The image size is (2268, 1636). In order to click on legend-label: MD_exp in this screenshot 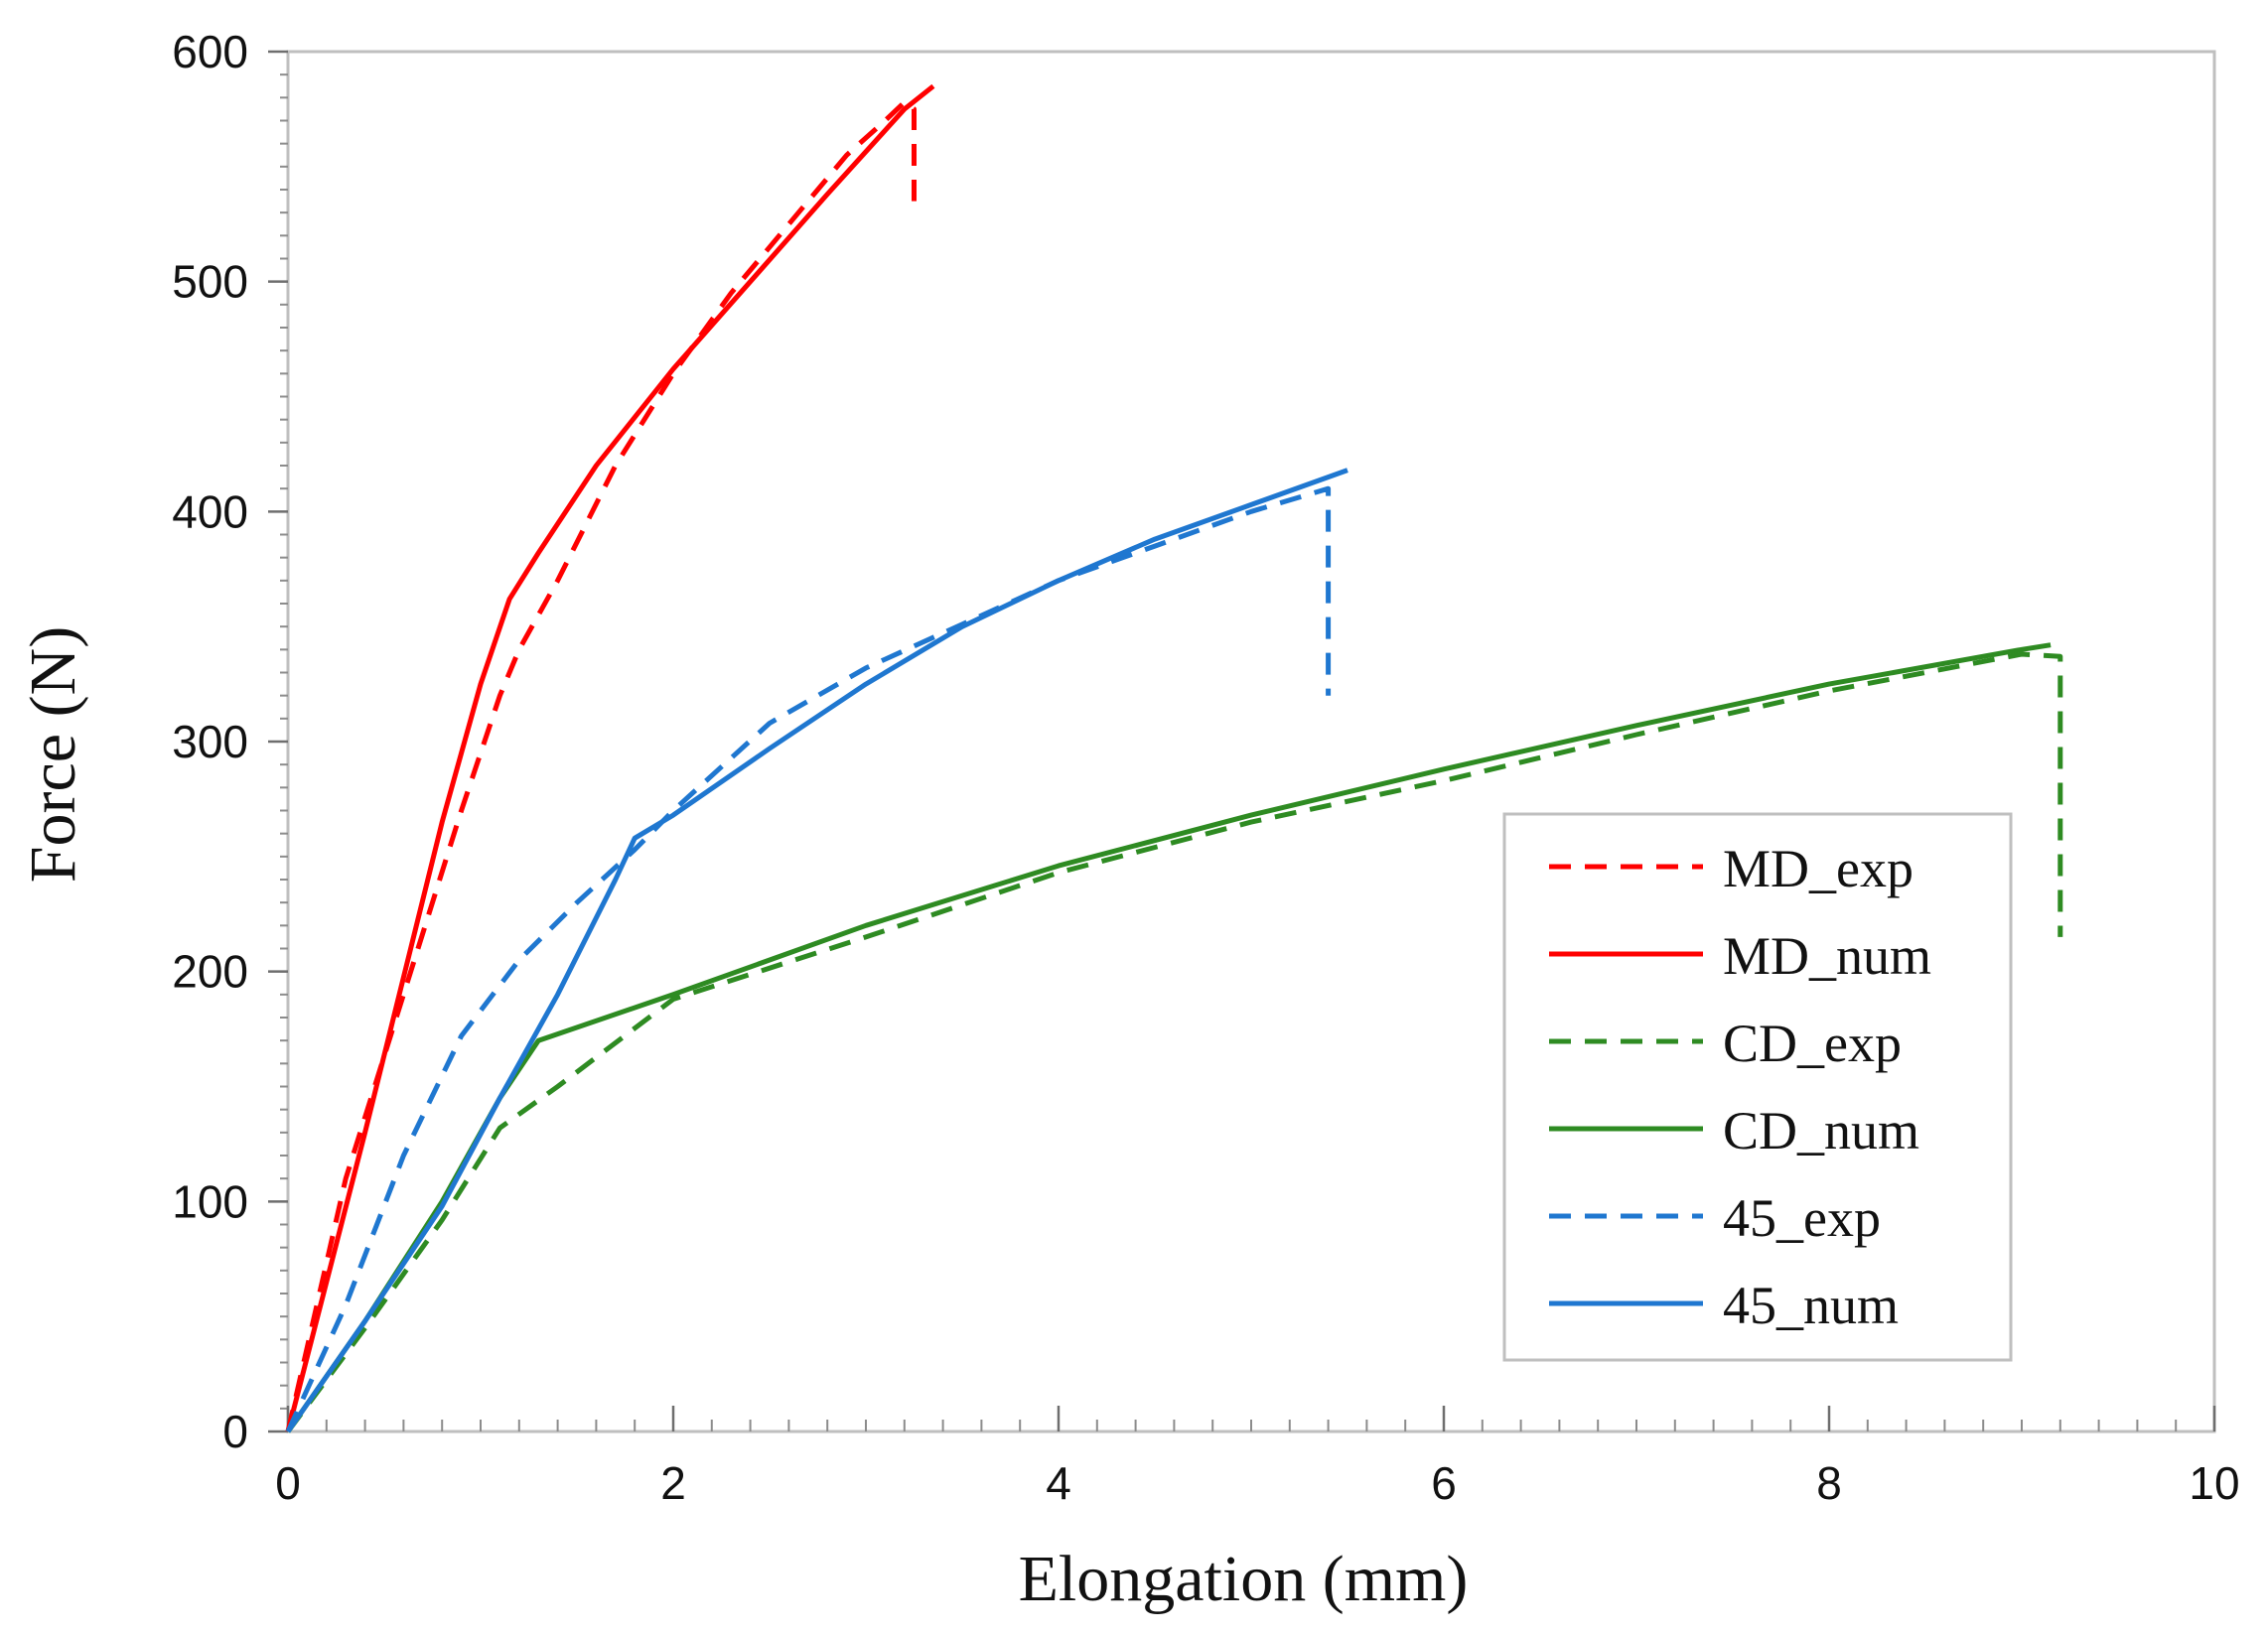, I will do `click(1818, 868)`.